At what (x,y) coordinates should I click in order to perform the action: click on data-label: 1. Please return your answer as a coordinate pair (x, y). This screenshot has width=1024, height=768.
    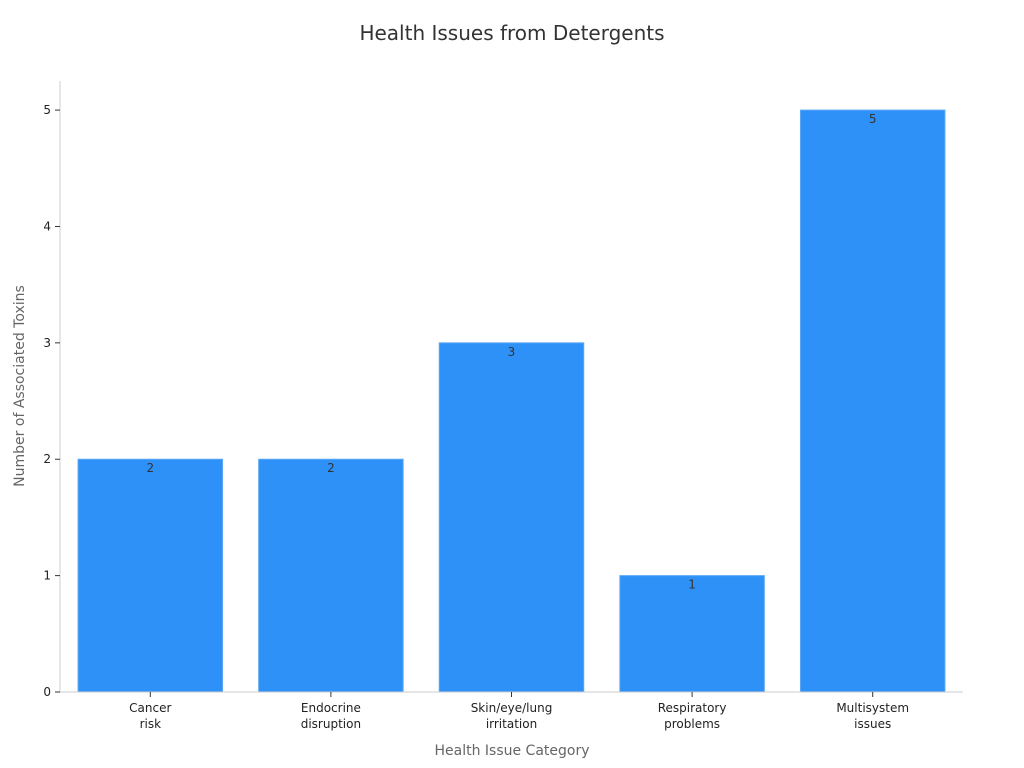
    Looking at the image, I should click on (692, 585).